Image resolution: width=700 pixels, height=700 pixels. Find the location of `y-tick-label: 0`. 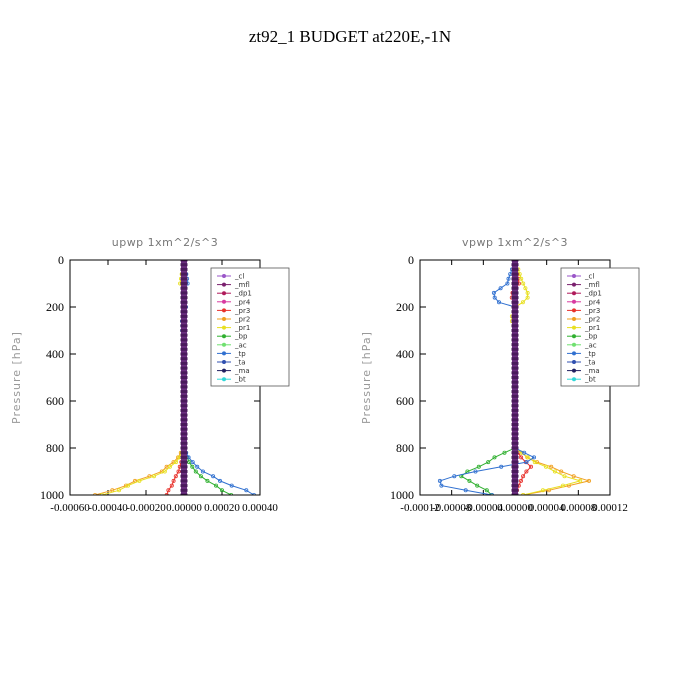

y-tick-label: 0 is located at coordinates (61, 260).